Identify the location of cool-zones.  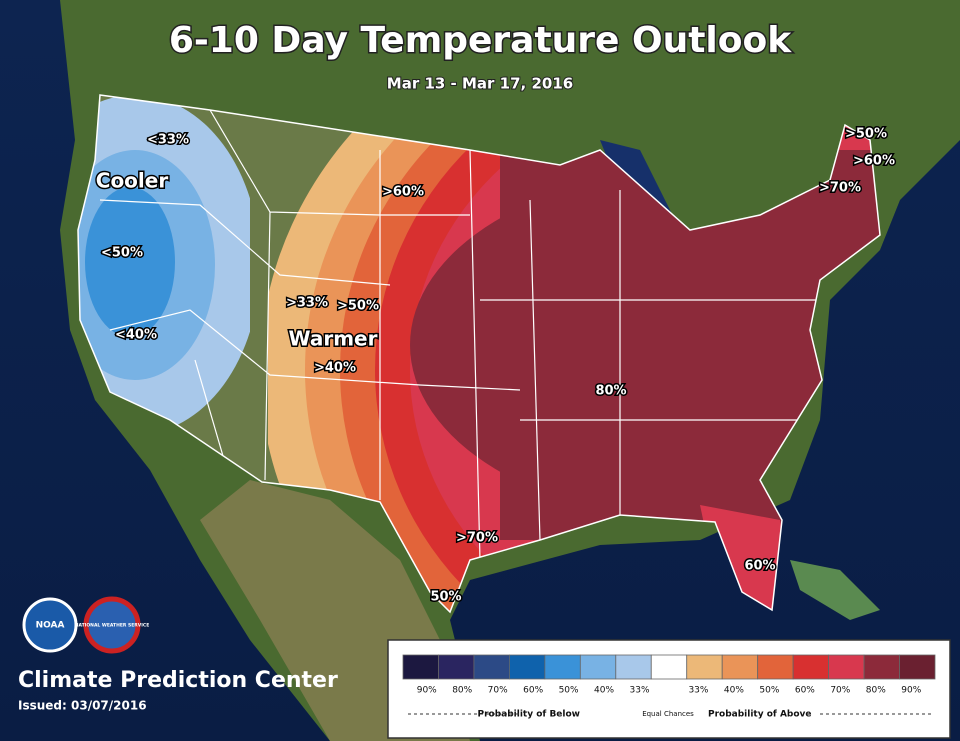
(164, 265).